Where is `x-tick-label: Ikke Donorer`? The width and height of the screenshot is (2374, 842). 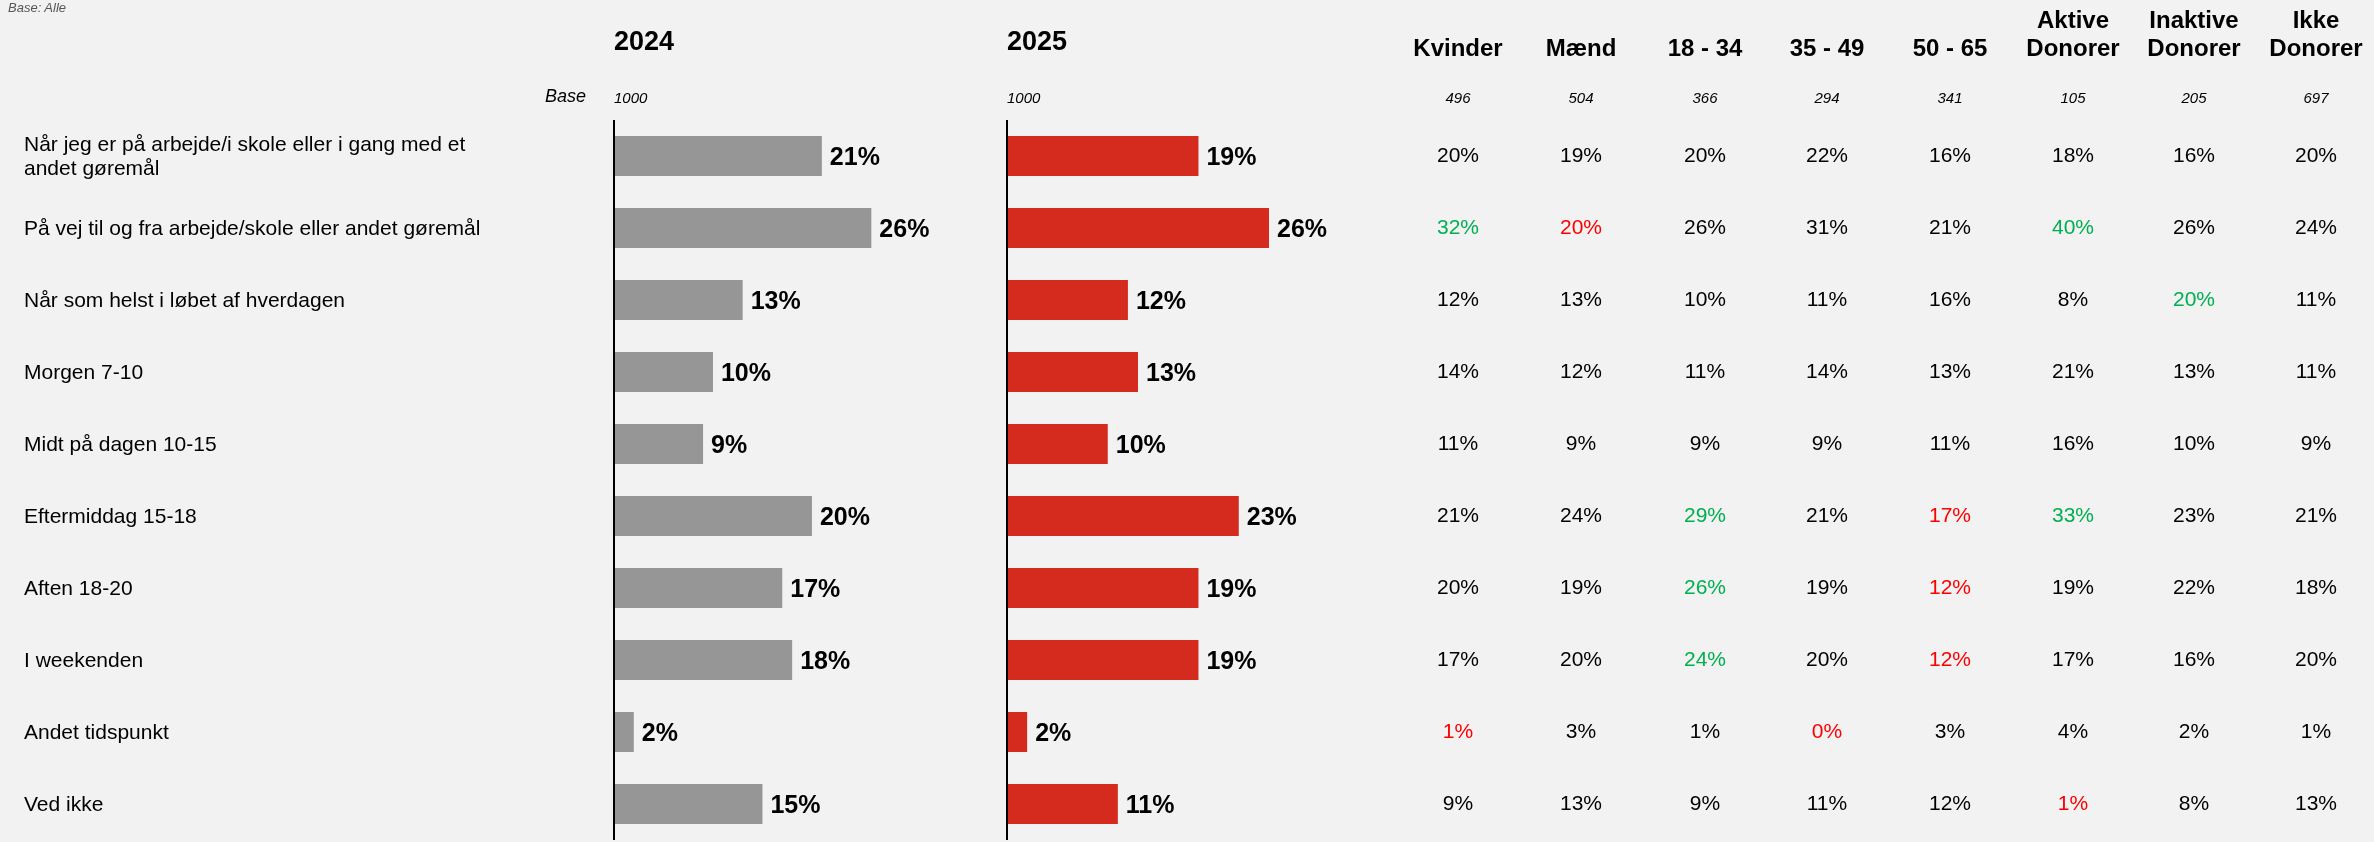
x-tick-label: Ikke Donorer is located at coordinates (2316, 34).